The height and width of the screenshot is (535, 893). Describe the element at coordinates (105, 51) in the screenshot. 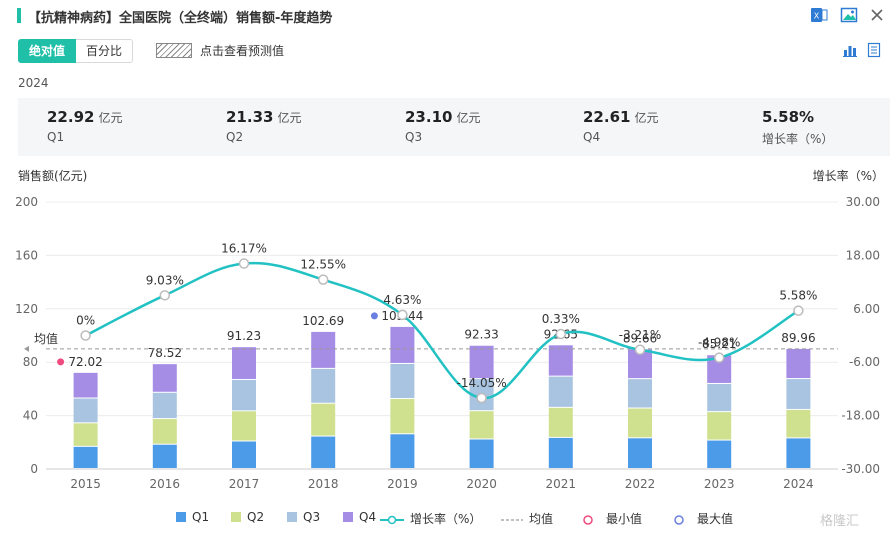

I see `toggle-percent-button: 百分比` at that location.